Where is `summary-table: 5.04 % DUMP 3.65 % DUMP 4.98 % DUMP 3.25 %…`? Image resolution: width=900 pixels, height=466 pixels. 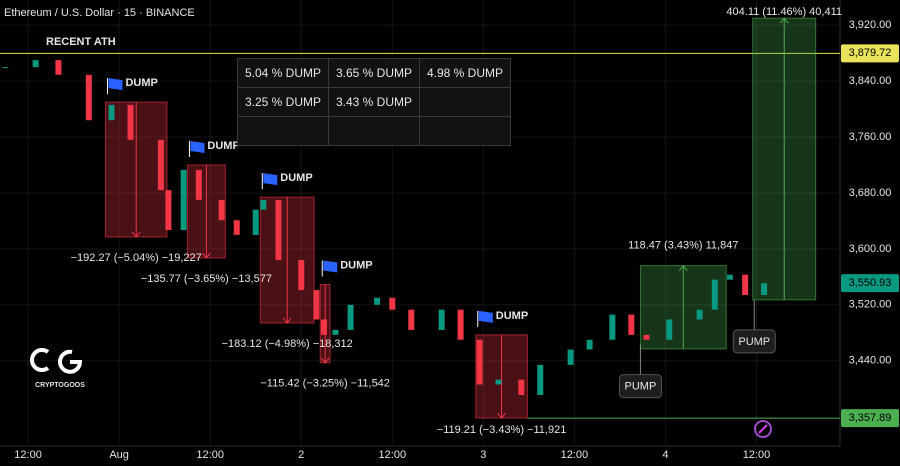 summary-table: 5.04 % DUMP 3.65 % DUMP 4.98 % DUMP 3.25 %… is located at coordinates (374, 102).